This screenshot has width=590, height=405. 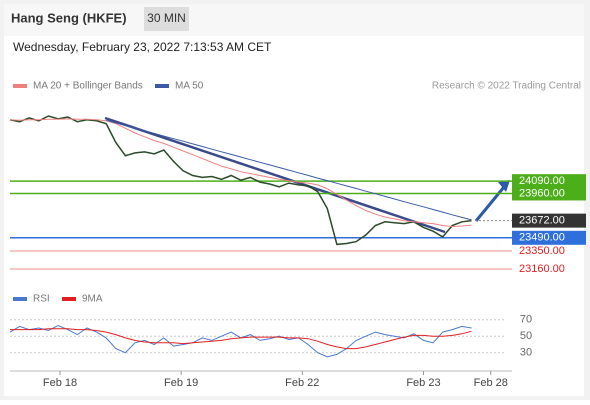 What do you see at coordinates (181, 383) in the screenshot?
I see `x-tick-label: Feb 19` at bounding box center [181, 383].